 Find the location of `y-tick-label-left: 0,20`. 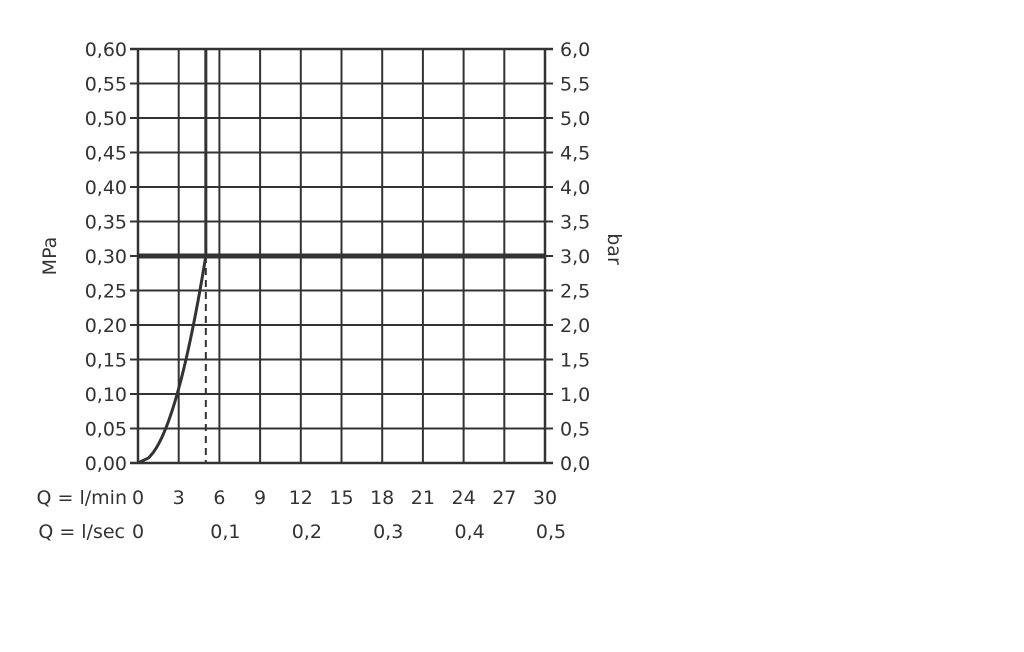

y-tick-label-left: 0,20 is located at coordinates (106, 326).